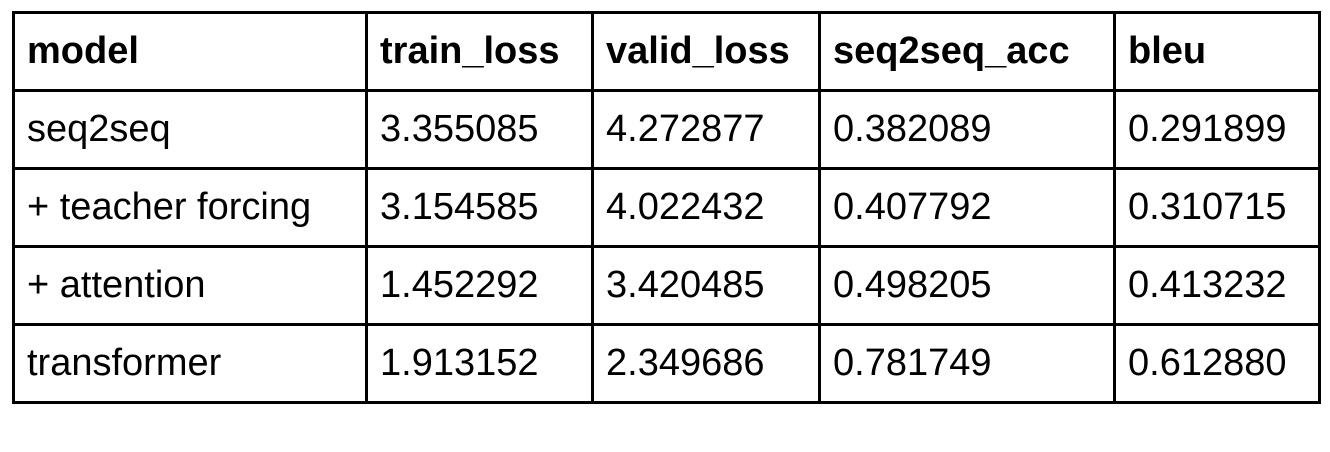 Image resolution: width=1330 pixels, height=452 pixels. I want to click on cell-bleu: 0.310715, so click(1217, 207).